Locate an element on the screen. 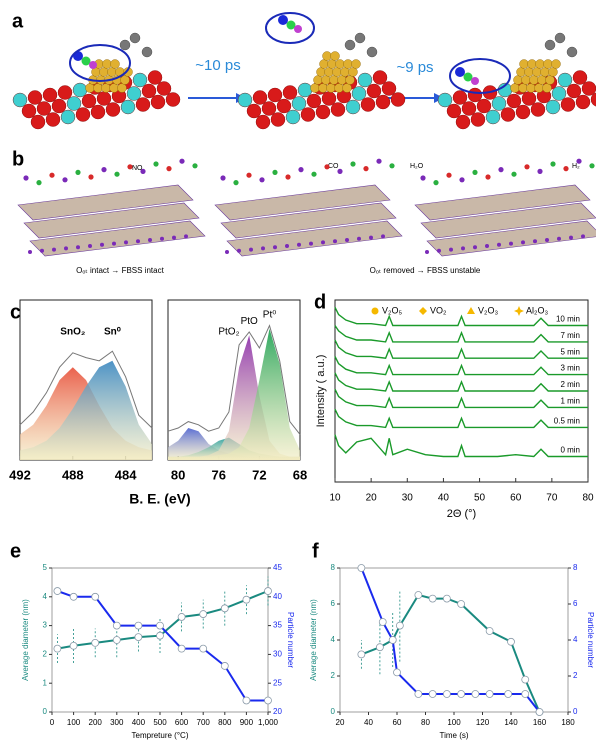  x-tick-label: 180 is located at coordinates (568, 722).